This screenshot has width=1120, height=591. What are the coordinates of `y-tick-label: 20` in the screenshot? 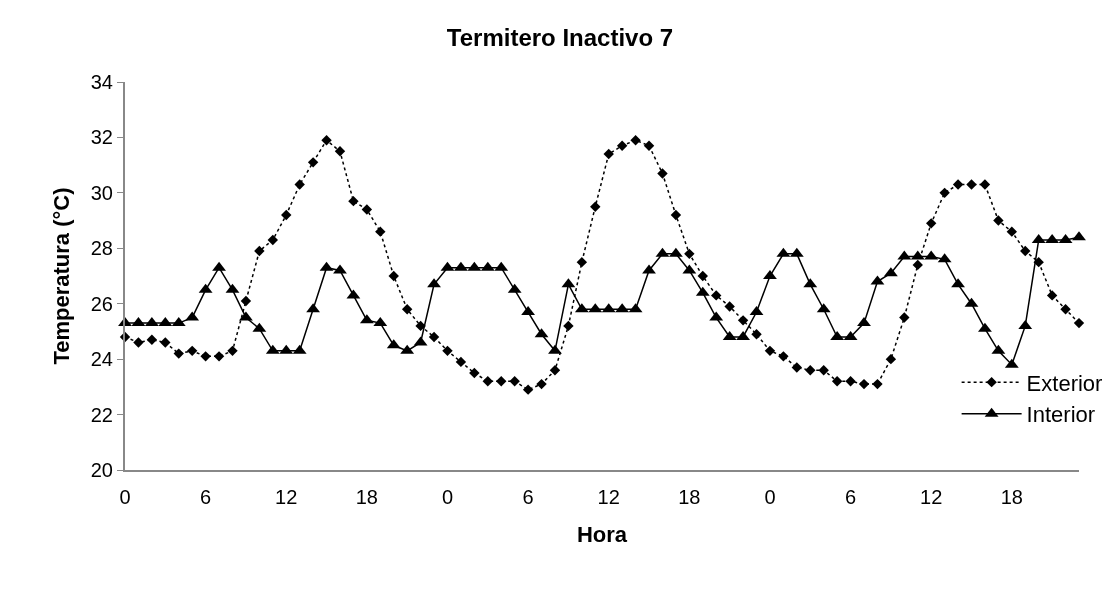 It's located at (101, 470).